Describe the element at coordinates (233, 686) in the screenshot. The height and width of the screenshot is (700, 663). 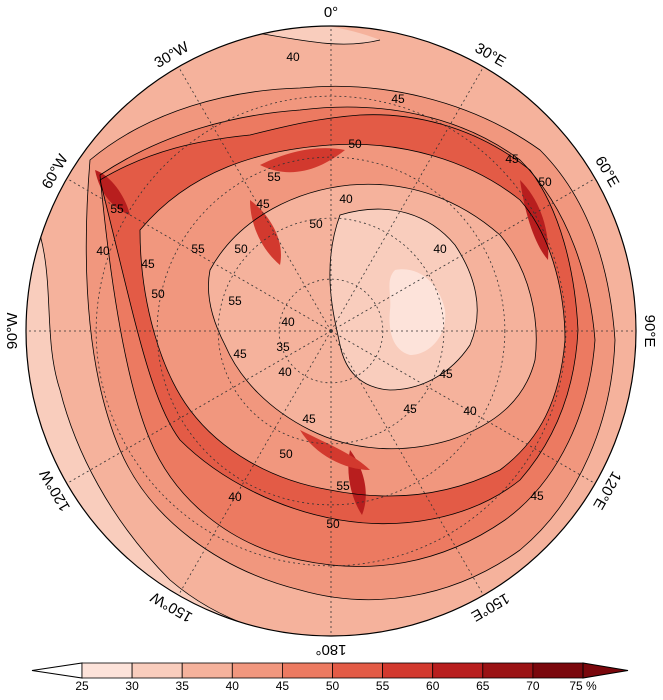
I see `colorbar-tick-label: 40` at that location.